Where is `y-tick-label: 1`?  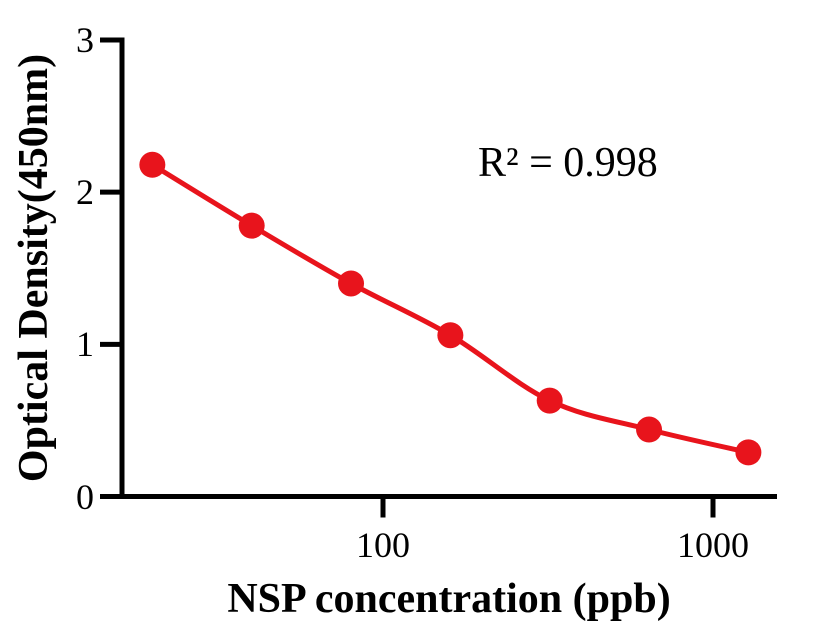
y-tick-label: 1 is located at coordinates (85, 344).